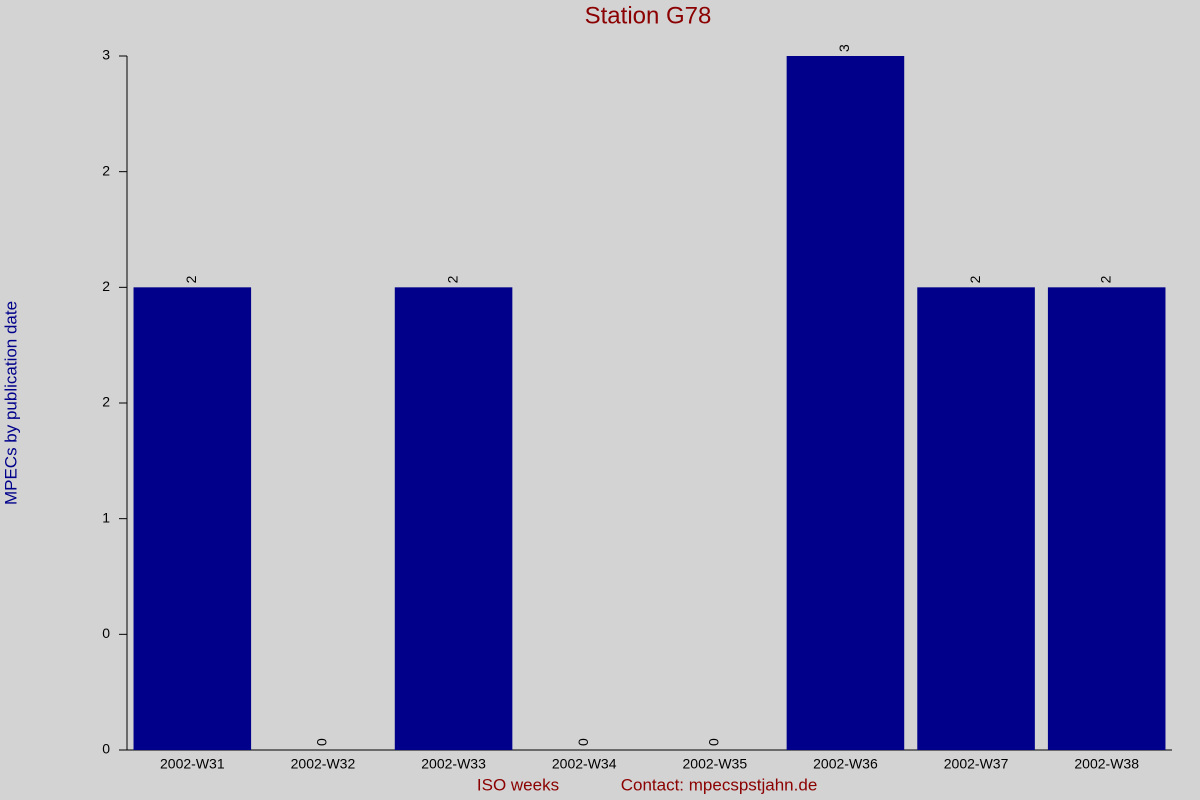 This screenshot has width=1200, height=800. I want to click on x-tick-label: 2002-W37, so click(976, 764).